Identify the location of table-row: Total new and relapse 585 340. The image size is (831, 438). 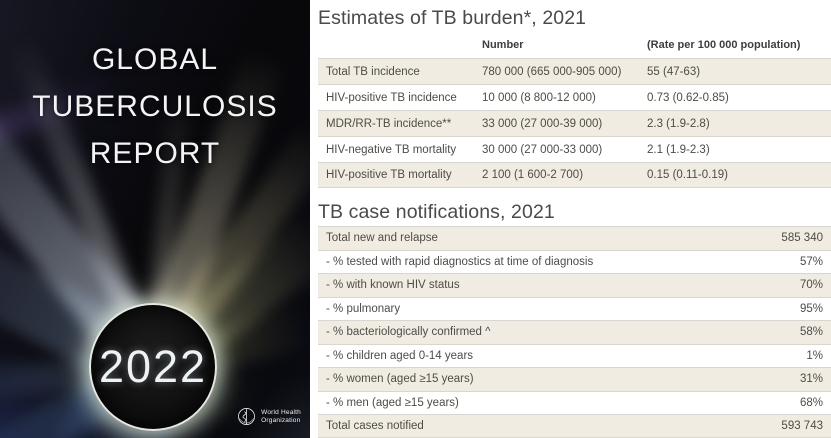
(574, 238).